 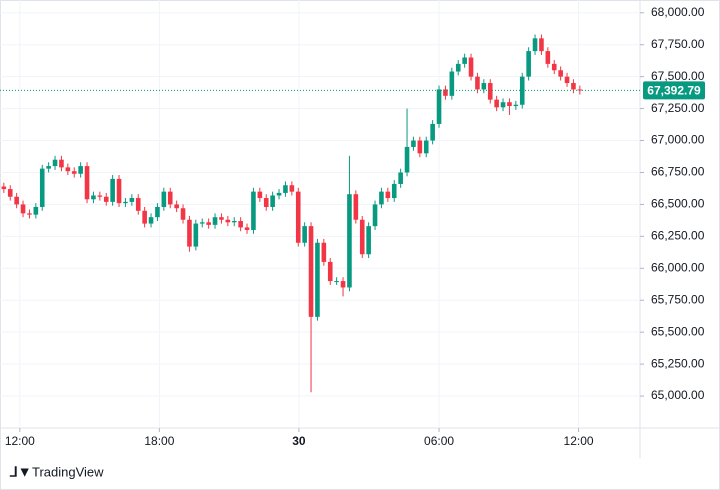 I want to click on y-tick-label: 65,750.00, so click(x=678, y=299).